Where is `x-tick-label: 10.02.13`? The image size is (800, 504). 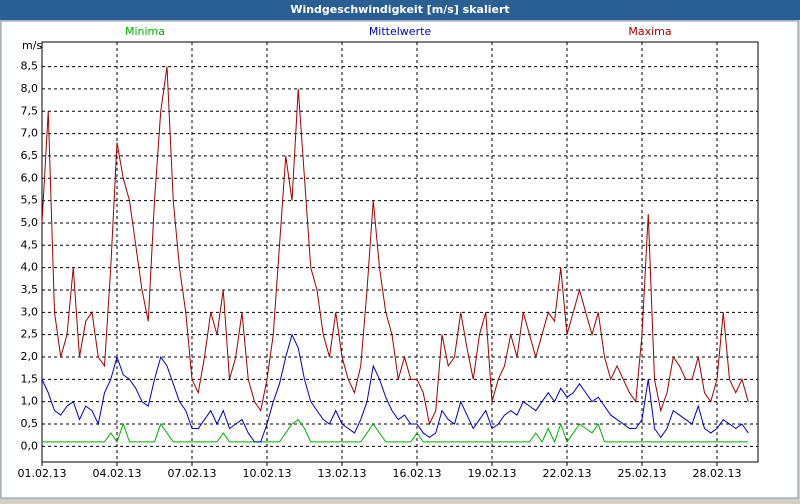
x-tick-label: 10.02.13 is located at coordinates (267, 473).